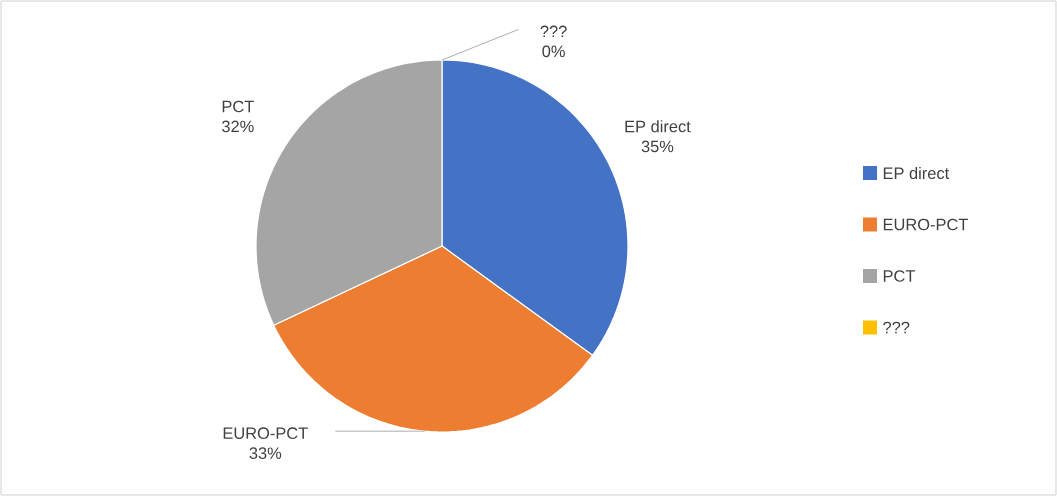 This screenshot has height=496, width=1057. Describe the element at coordinates (896, 327) in the screenshot. I see `legend-label: ???` at that location.